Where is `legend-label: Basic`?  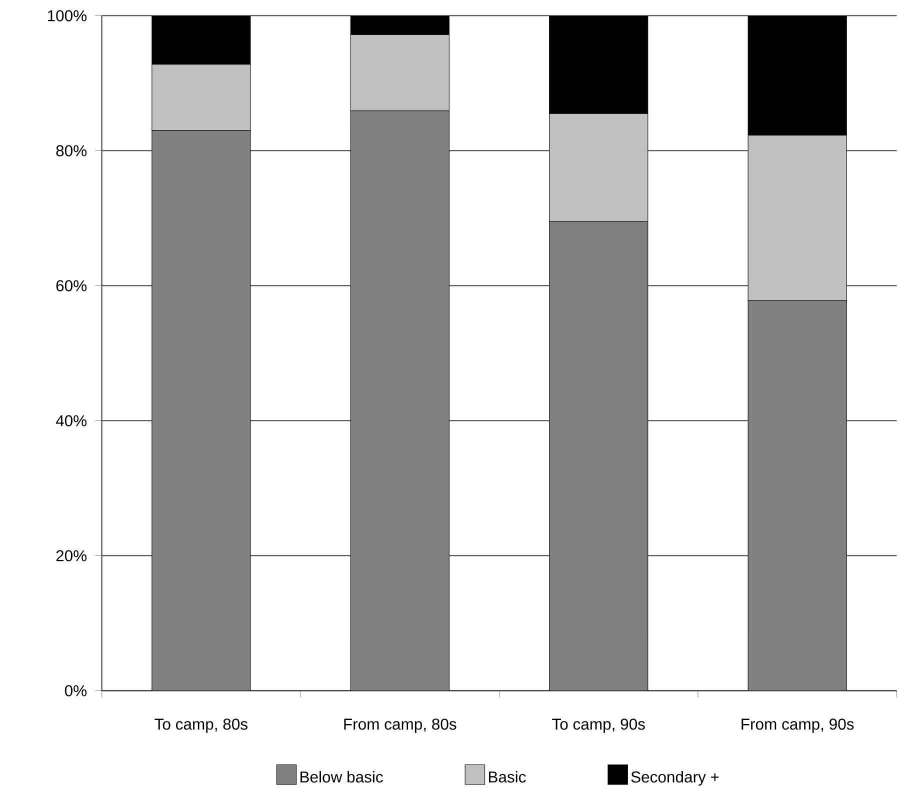
legend-label: Basic is located at coordinates (507, 776).